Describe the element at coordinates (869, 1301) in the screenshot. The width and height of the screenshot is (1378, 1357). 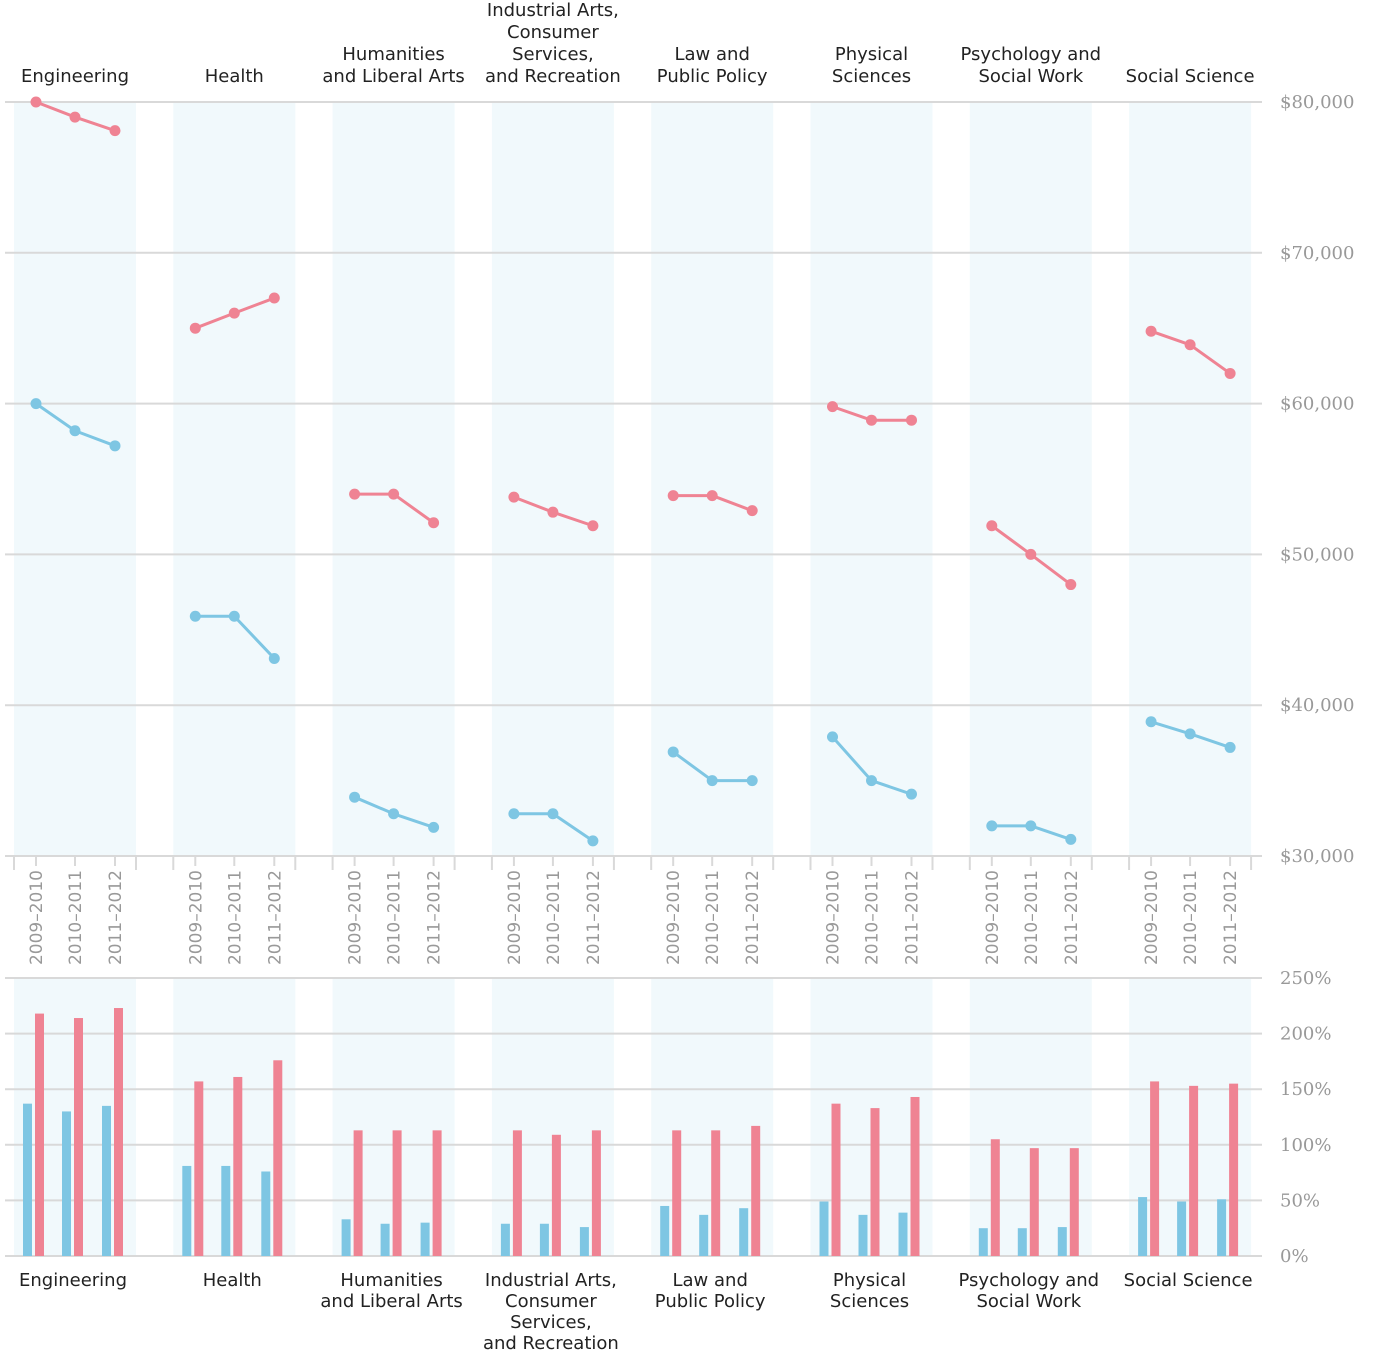
I see `bottom-category-label-line: Sciences` at that location.